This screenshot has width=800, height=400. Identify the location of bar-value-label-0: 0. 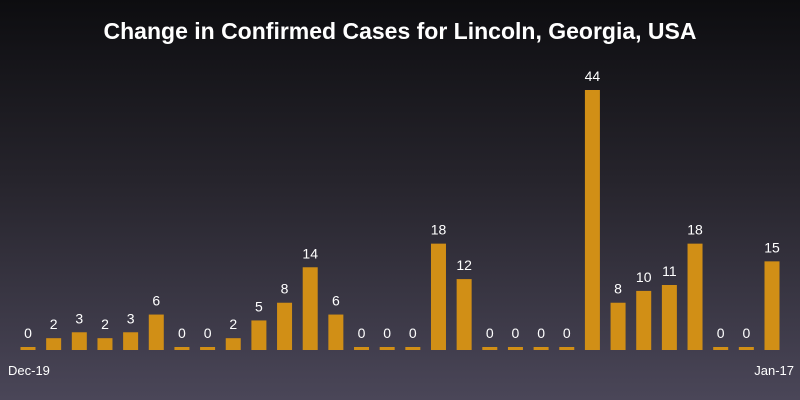
(28, 333).